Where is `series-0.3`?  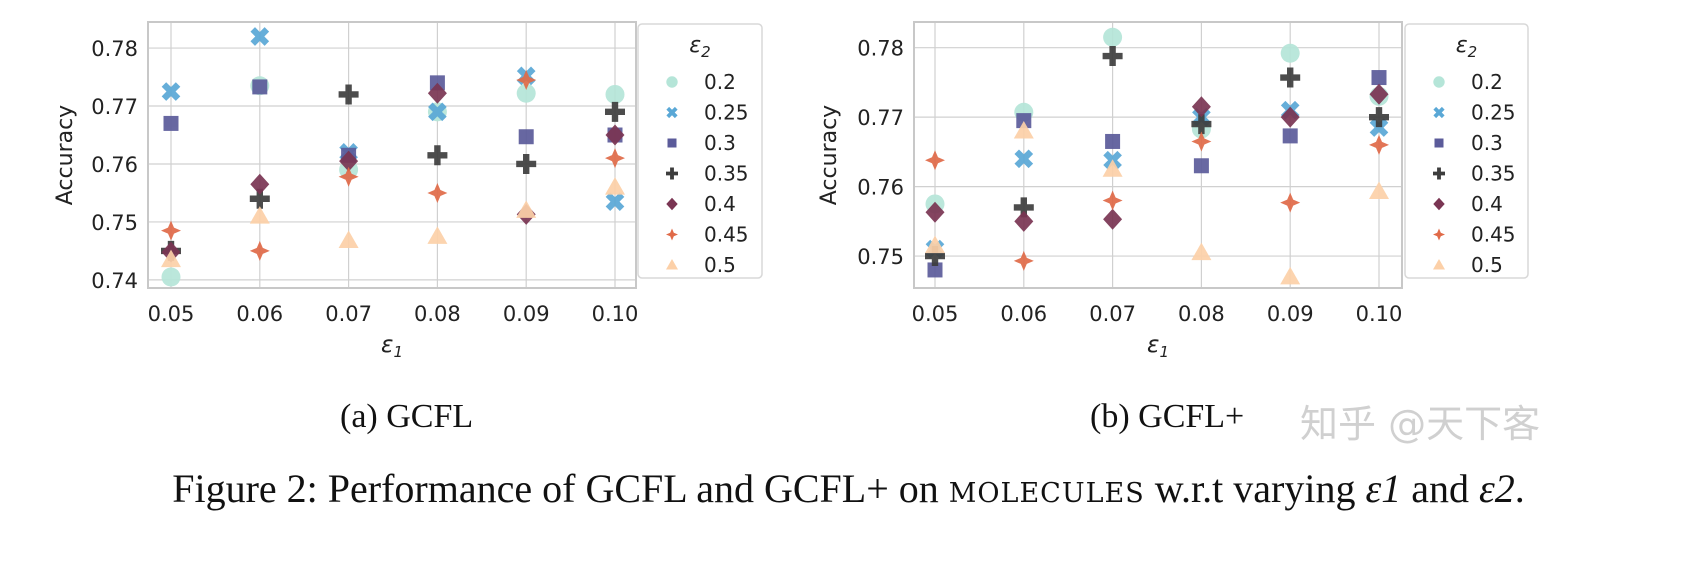
series-0.3 is located at coordinates (1157, 174).